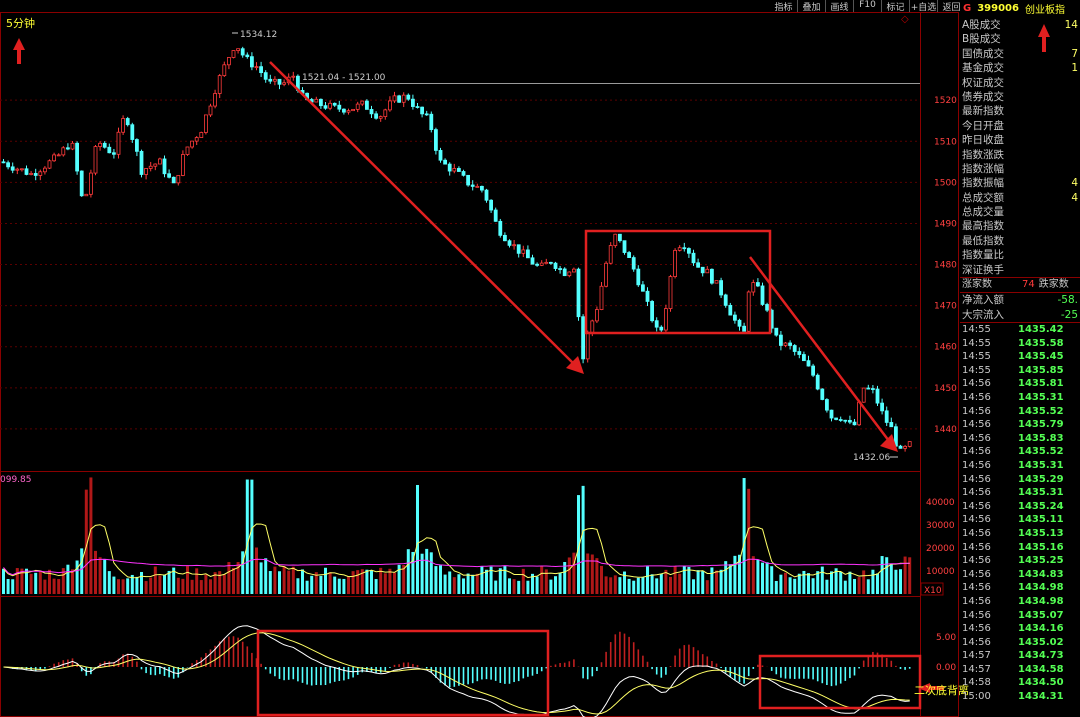  Describe the element at coordinates (1041, 397) in the screenshot. I see `tick-price: 1435.31` at that location.